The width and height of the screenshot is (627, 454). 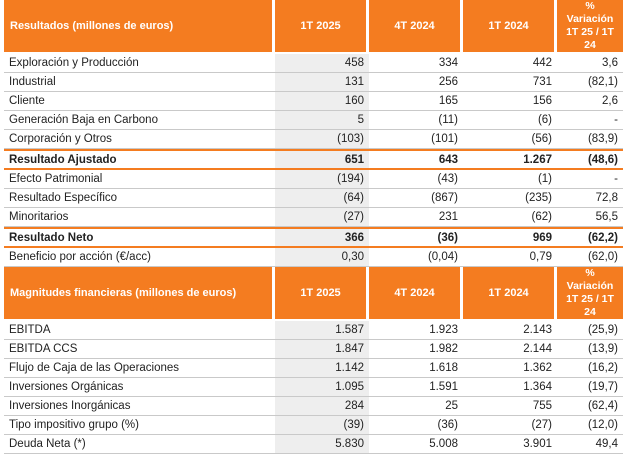 What do you see at coordinates (322, 349) in the screenshot?
I see `value-1t2025: 1.847` at bounding box center [322, 349].